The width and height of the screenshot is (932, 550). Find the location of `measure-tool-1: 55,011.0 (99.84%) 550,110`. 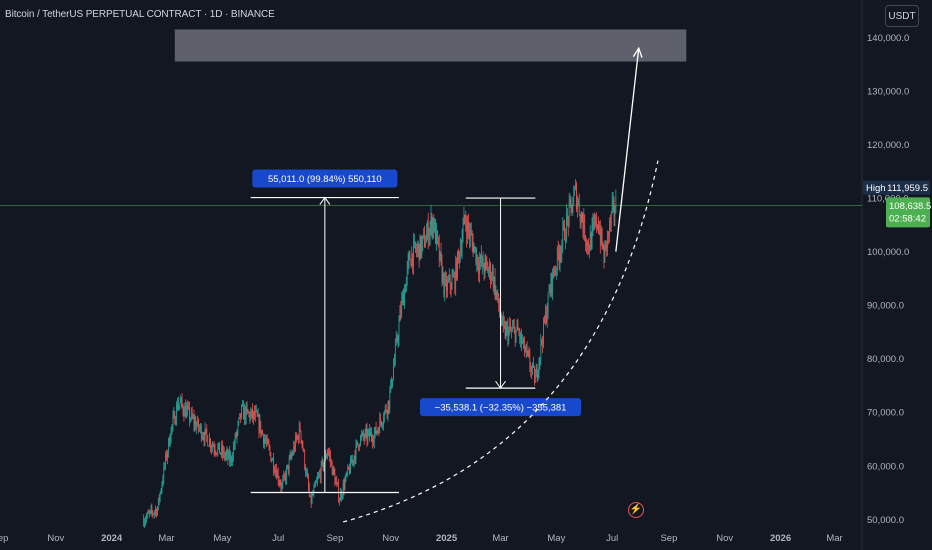

measure-tool-1: 55,011.0 (99.84%) 550,110 is located at coordinates (324, 331).